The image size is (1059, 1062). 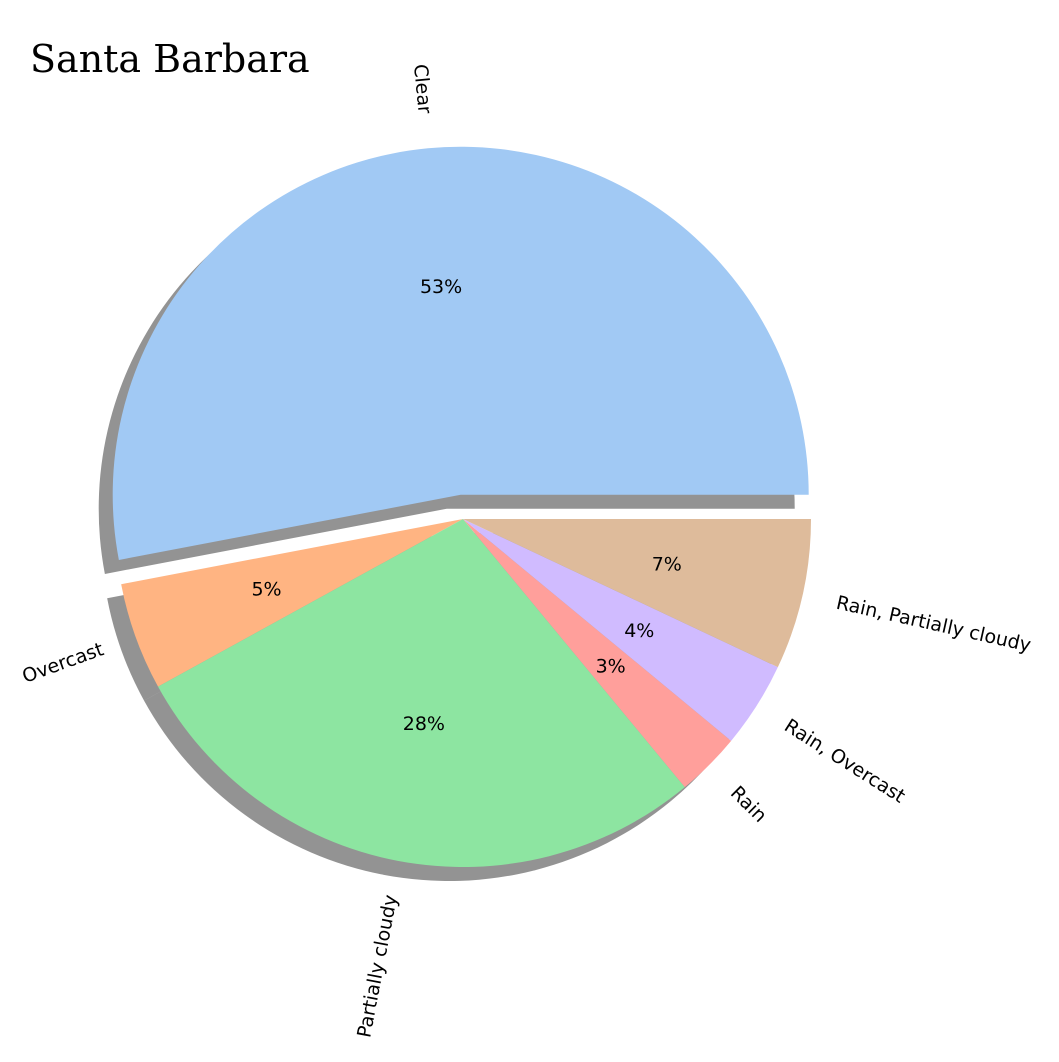 I want to click on pct-label-clear: 53%, so click(x=441, y=287).